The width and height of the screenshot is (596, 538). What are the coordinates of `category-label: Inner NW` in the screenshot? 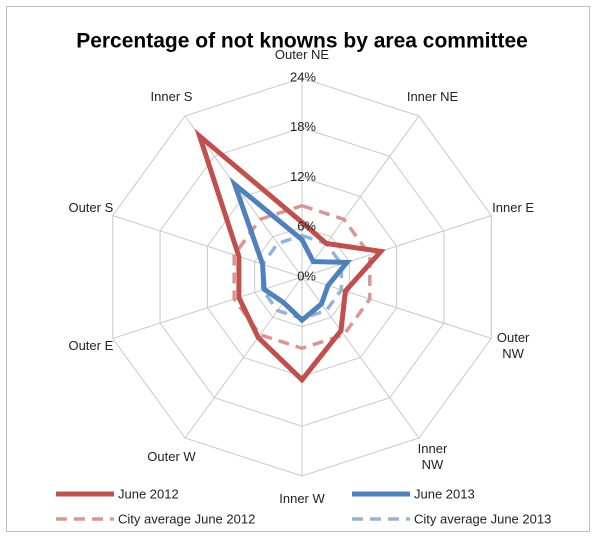 It's located at (432, 456).